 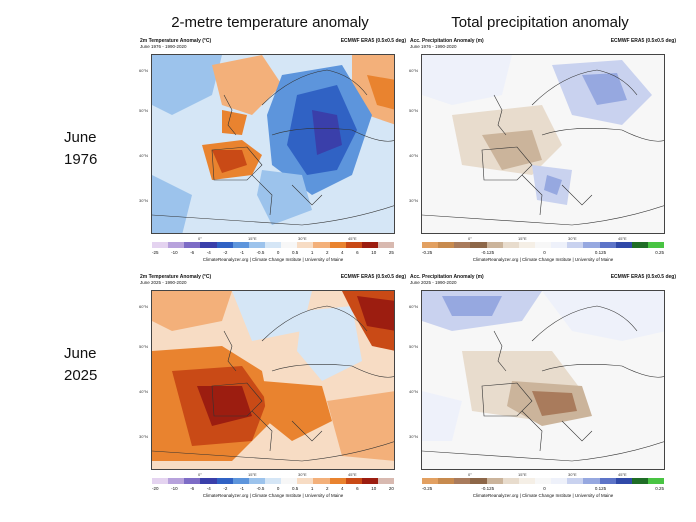 What do you see at coordinates (176, 277) in the screenshot?
I see `panel-title: 2m Temperature Anomaly (°C)` at bounding box center [176, 277].